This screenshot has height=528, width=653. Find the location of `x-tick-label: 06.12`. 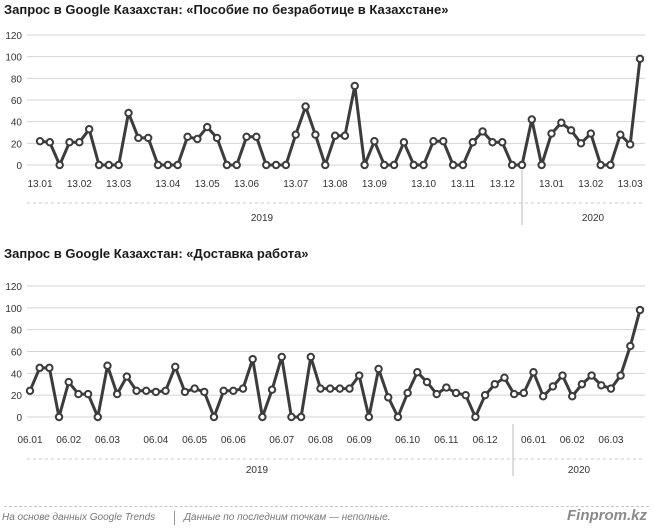

x-tick-label: 06.12 is located at coordinates (485, 440).